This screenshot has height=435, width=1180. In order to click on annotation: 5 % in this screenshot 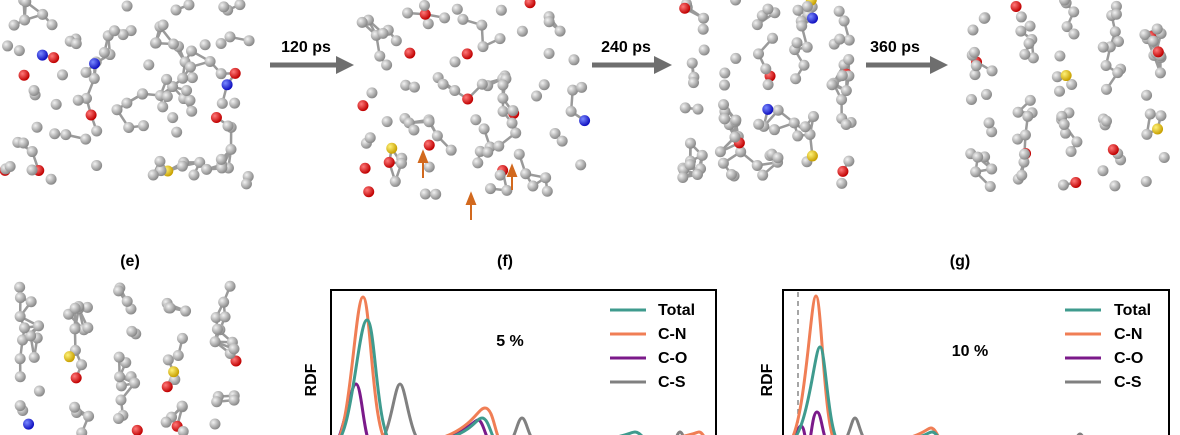, I will do `click(510, 341)`.